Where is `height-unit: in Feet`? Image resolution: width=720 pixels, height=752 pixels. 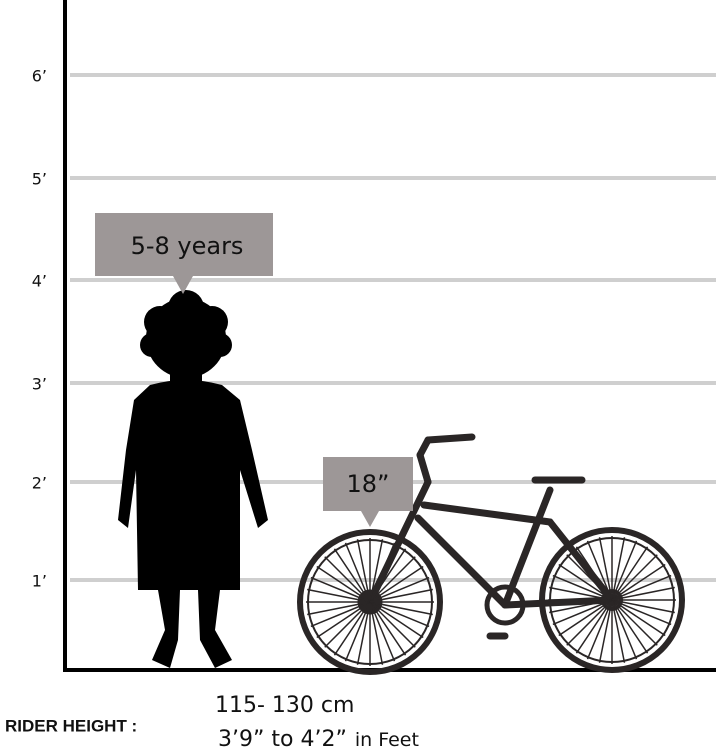
height-unit: in Feet is located at coordinates (387, 740).